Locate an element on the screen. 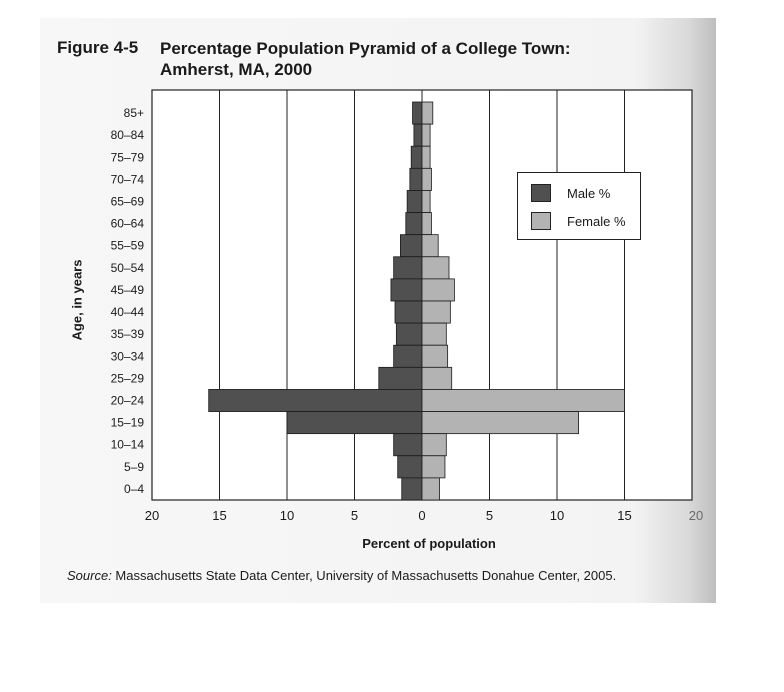  legend-label-female: Female % is located at coordinates (596, 221).